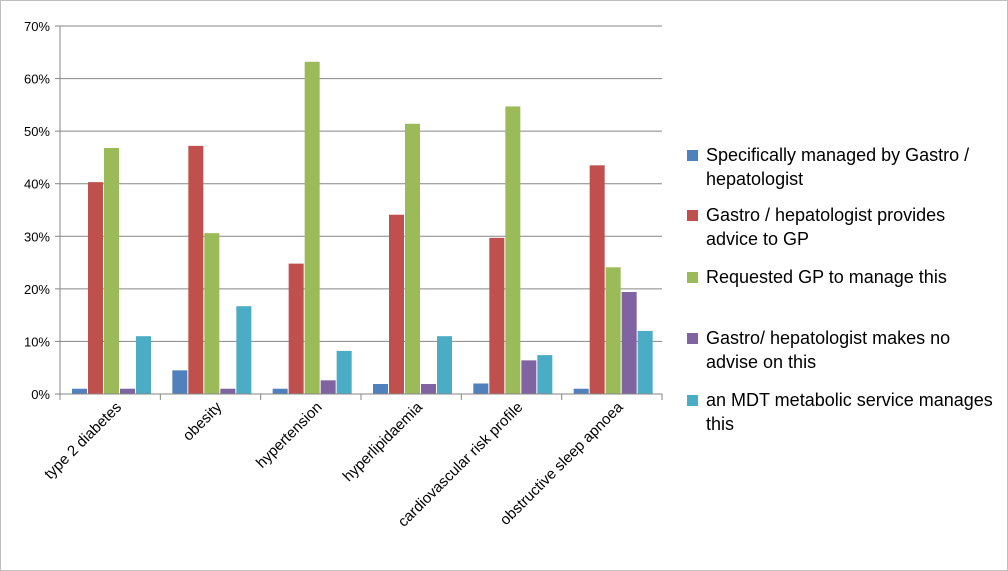  Describe the element at coordinates (826, 277) in the screenshot. I see `legend-label: Requested GP to manage this` at that location.